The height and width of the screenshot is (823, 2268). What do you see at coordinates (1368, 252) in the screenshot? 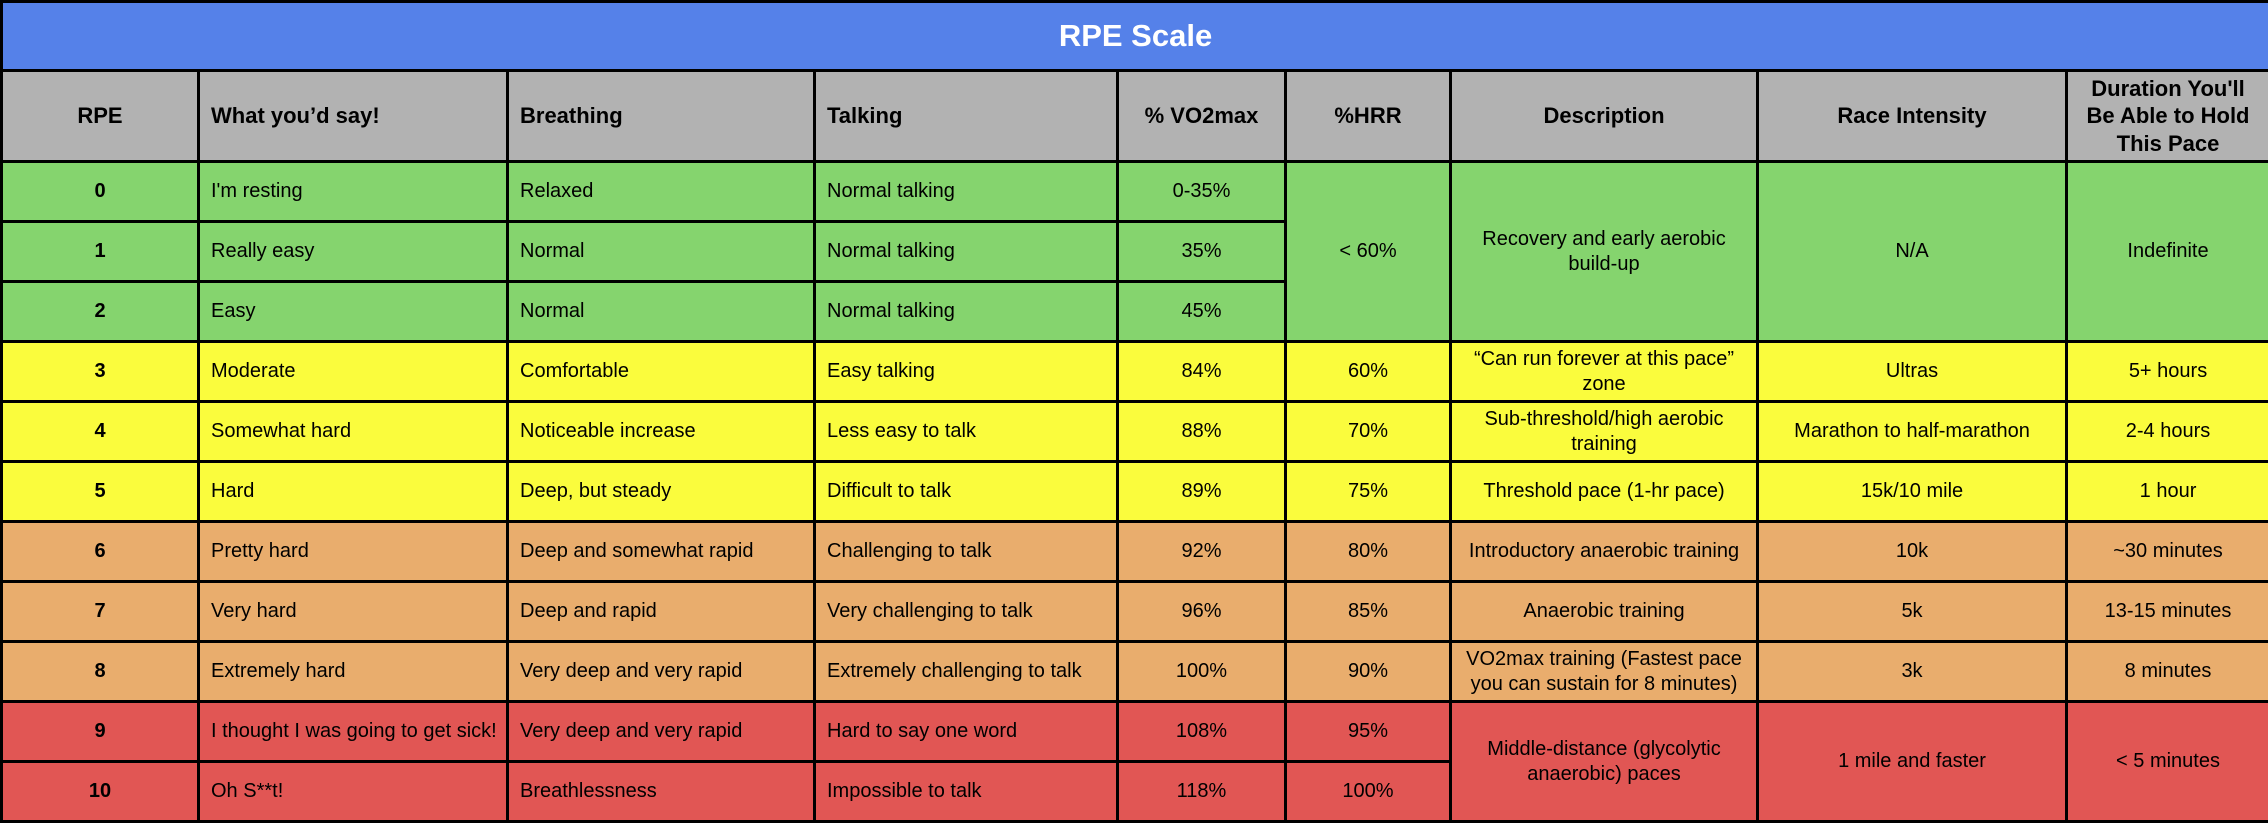
I see `cell-hrr: < 60%` at bounding box center [1368, 252].